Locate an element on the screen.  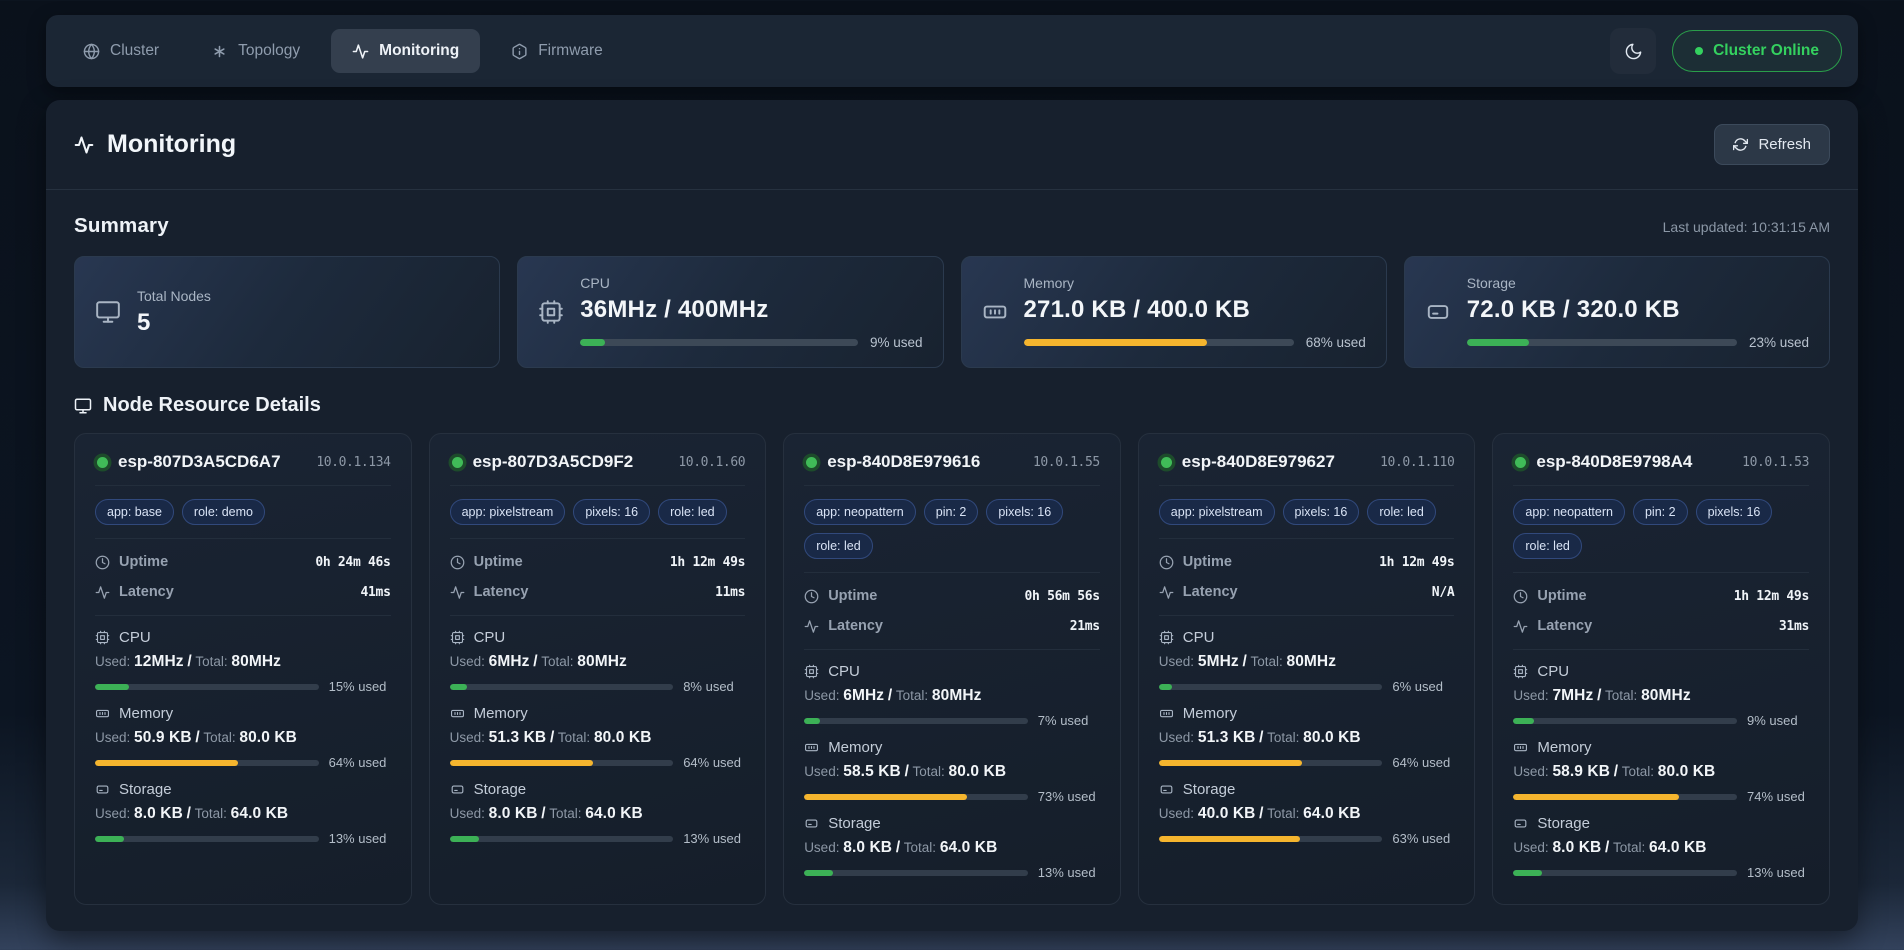
summary-progress: 23% used is located at coordinates (1637, 342).